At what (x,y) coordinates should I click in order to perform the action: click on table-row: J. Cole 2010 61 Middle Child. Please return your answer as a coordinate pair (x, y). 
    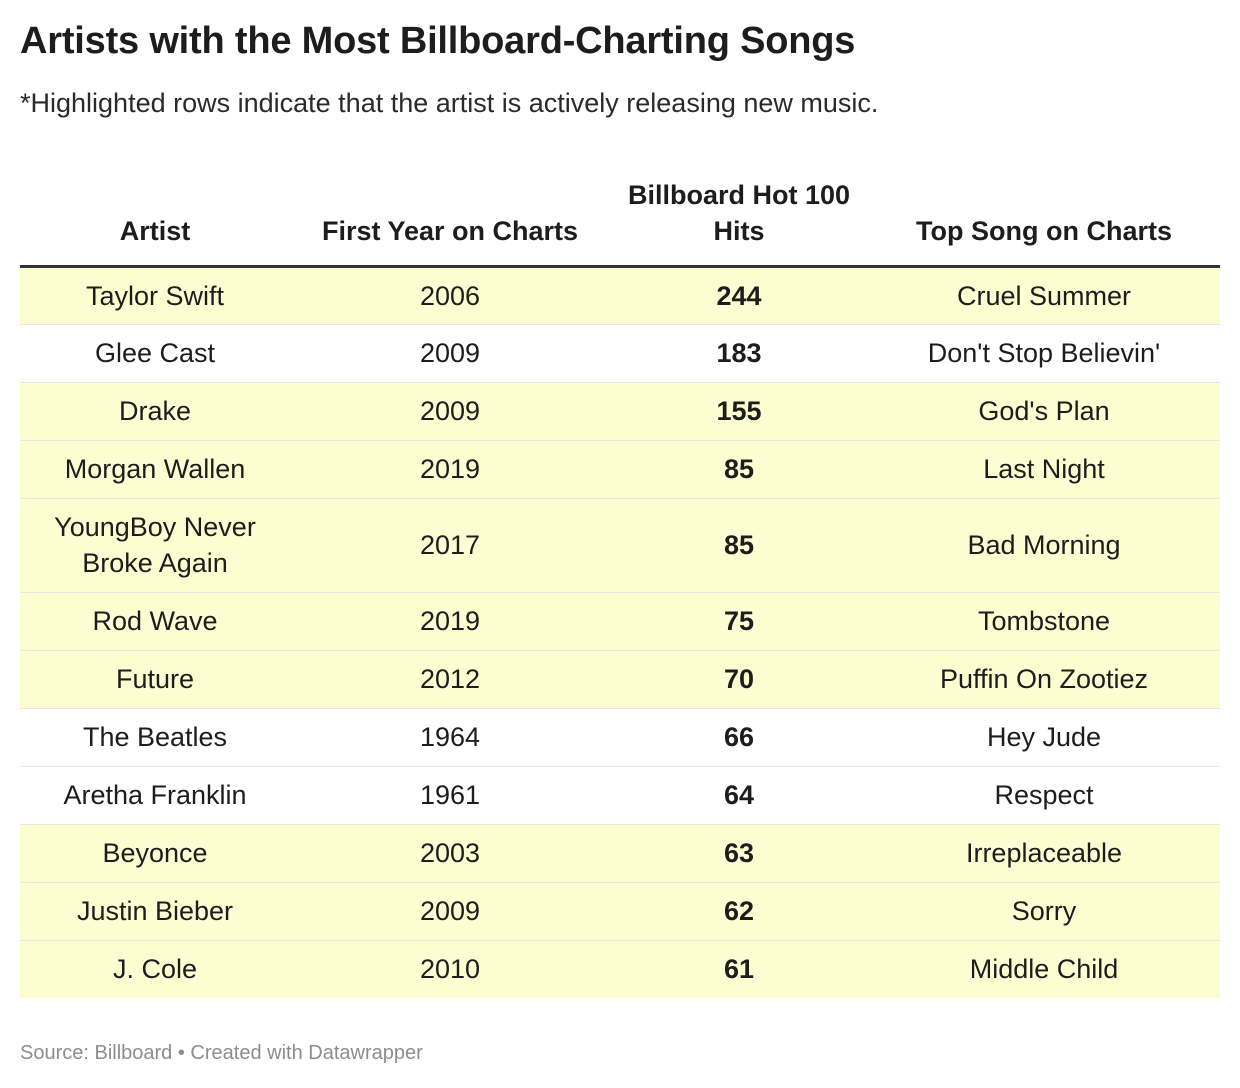
    Looking at the image, I should click on (620, 969).